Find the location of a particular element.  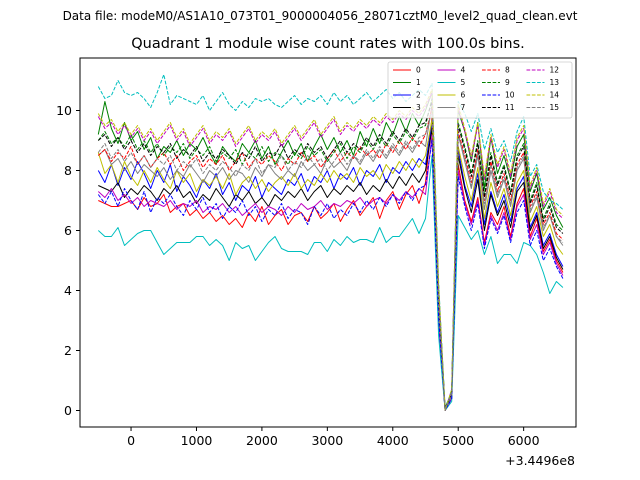

legend-label: 13 is located at coordinates (555, 82).